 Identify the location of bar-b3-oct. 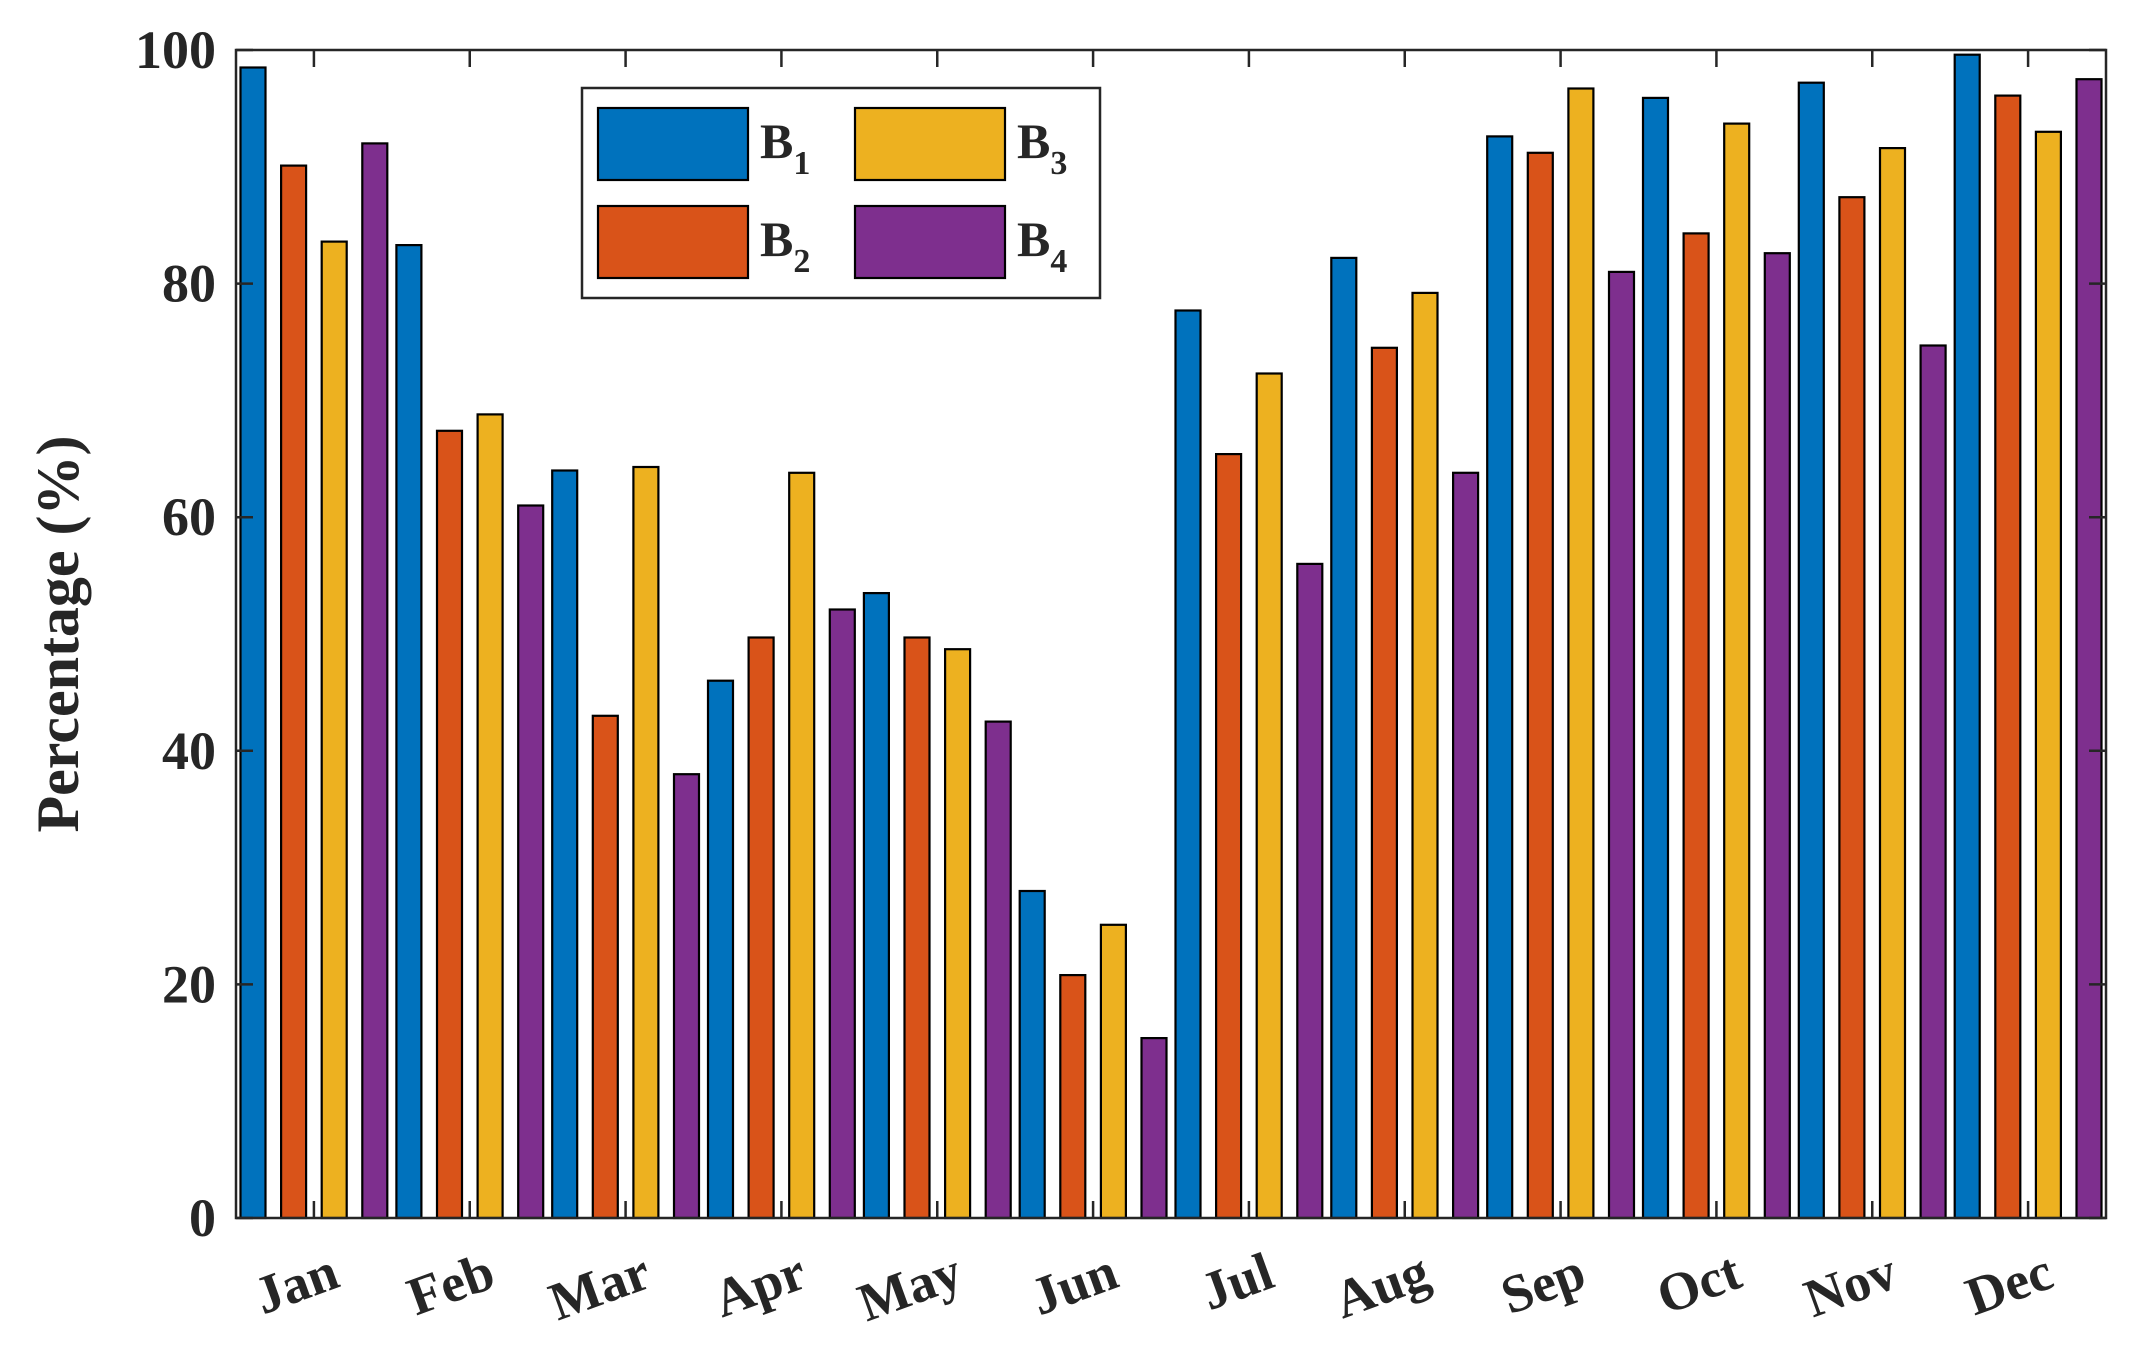
(1737, 671).